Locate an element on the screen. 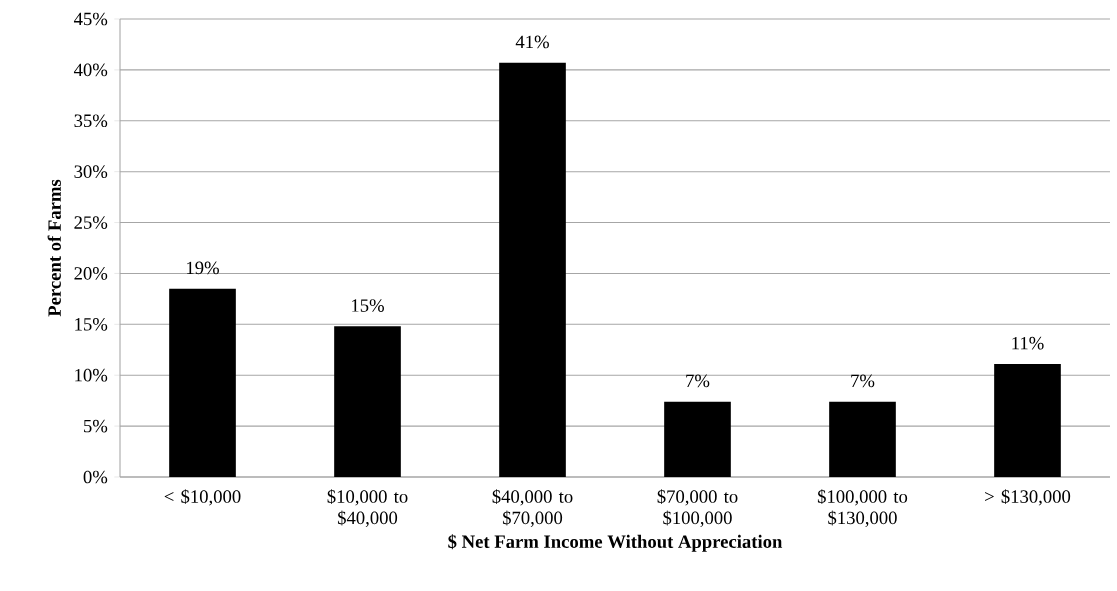 The height and width of the screenshot is (591, 1117). y-axis-title: Percent of Farms is located at coordinates (54, 248).